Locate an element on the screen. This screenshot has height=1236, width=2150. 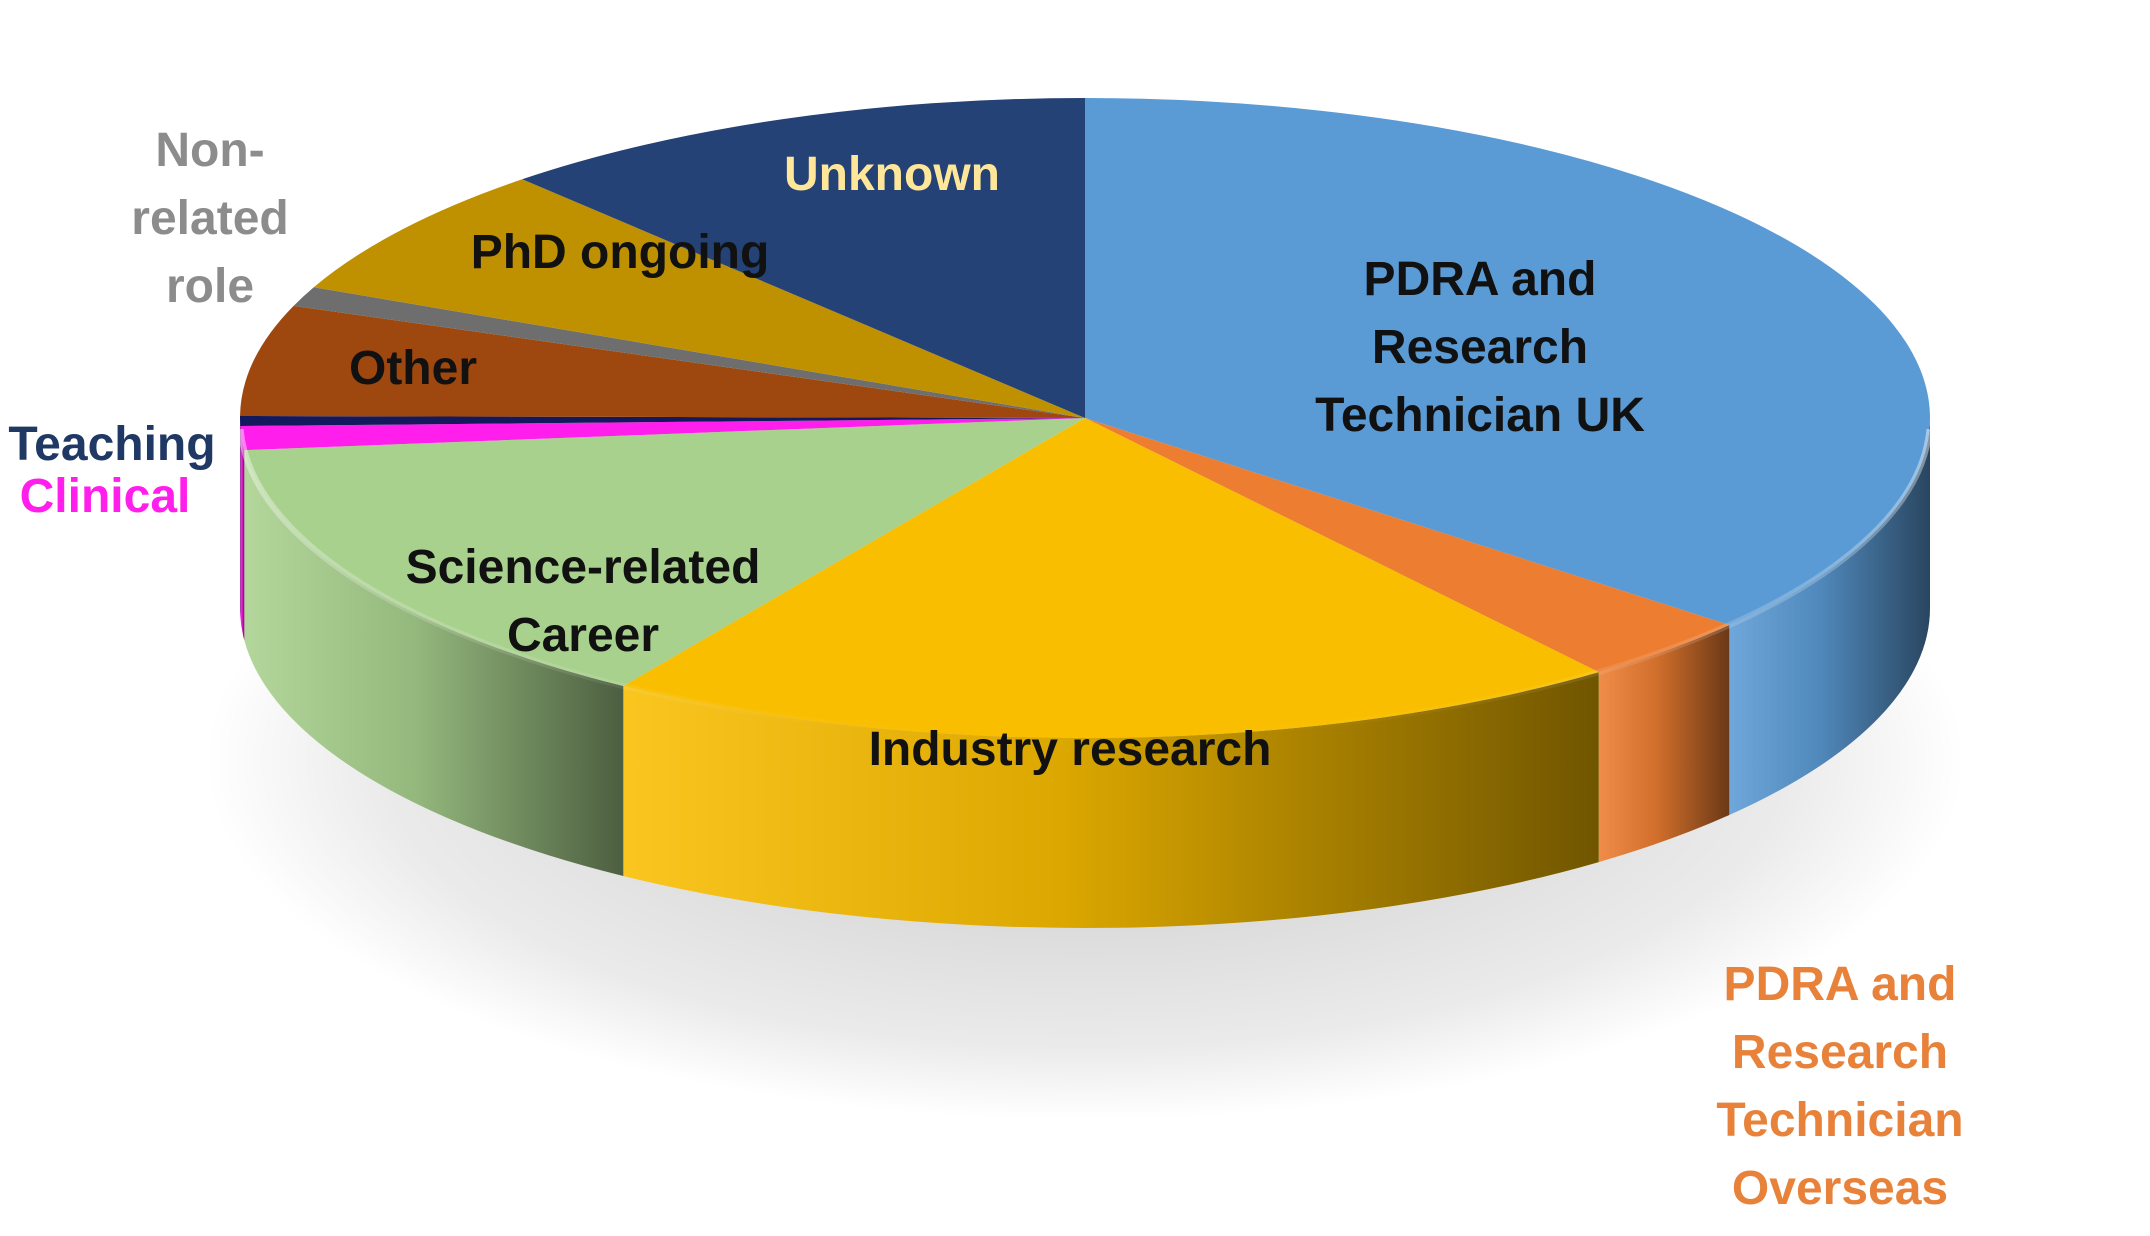
slice-label-pdra-uk: PDRA and Research Technician UK is located at coordinates (1480, 347).